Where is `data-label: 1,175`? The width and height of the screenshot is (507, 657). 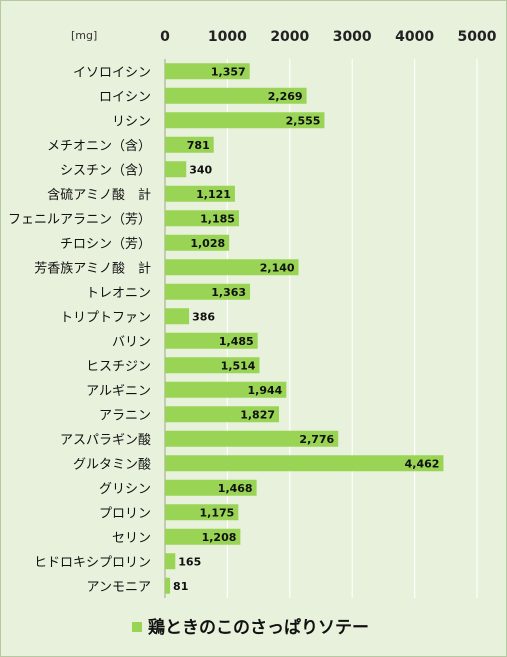
data-label: 1,175 is located at coordinates (217, 512).